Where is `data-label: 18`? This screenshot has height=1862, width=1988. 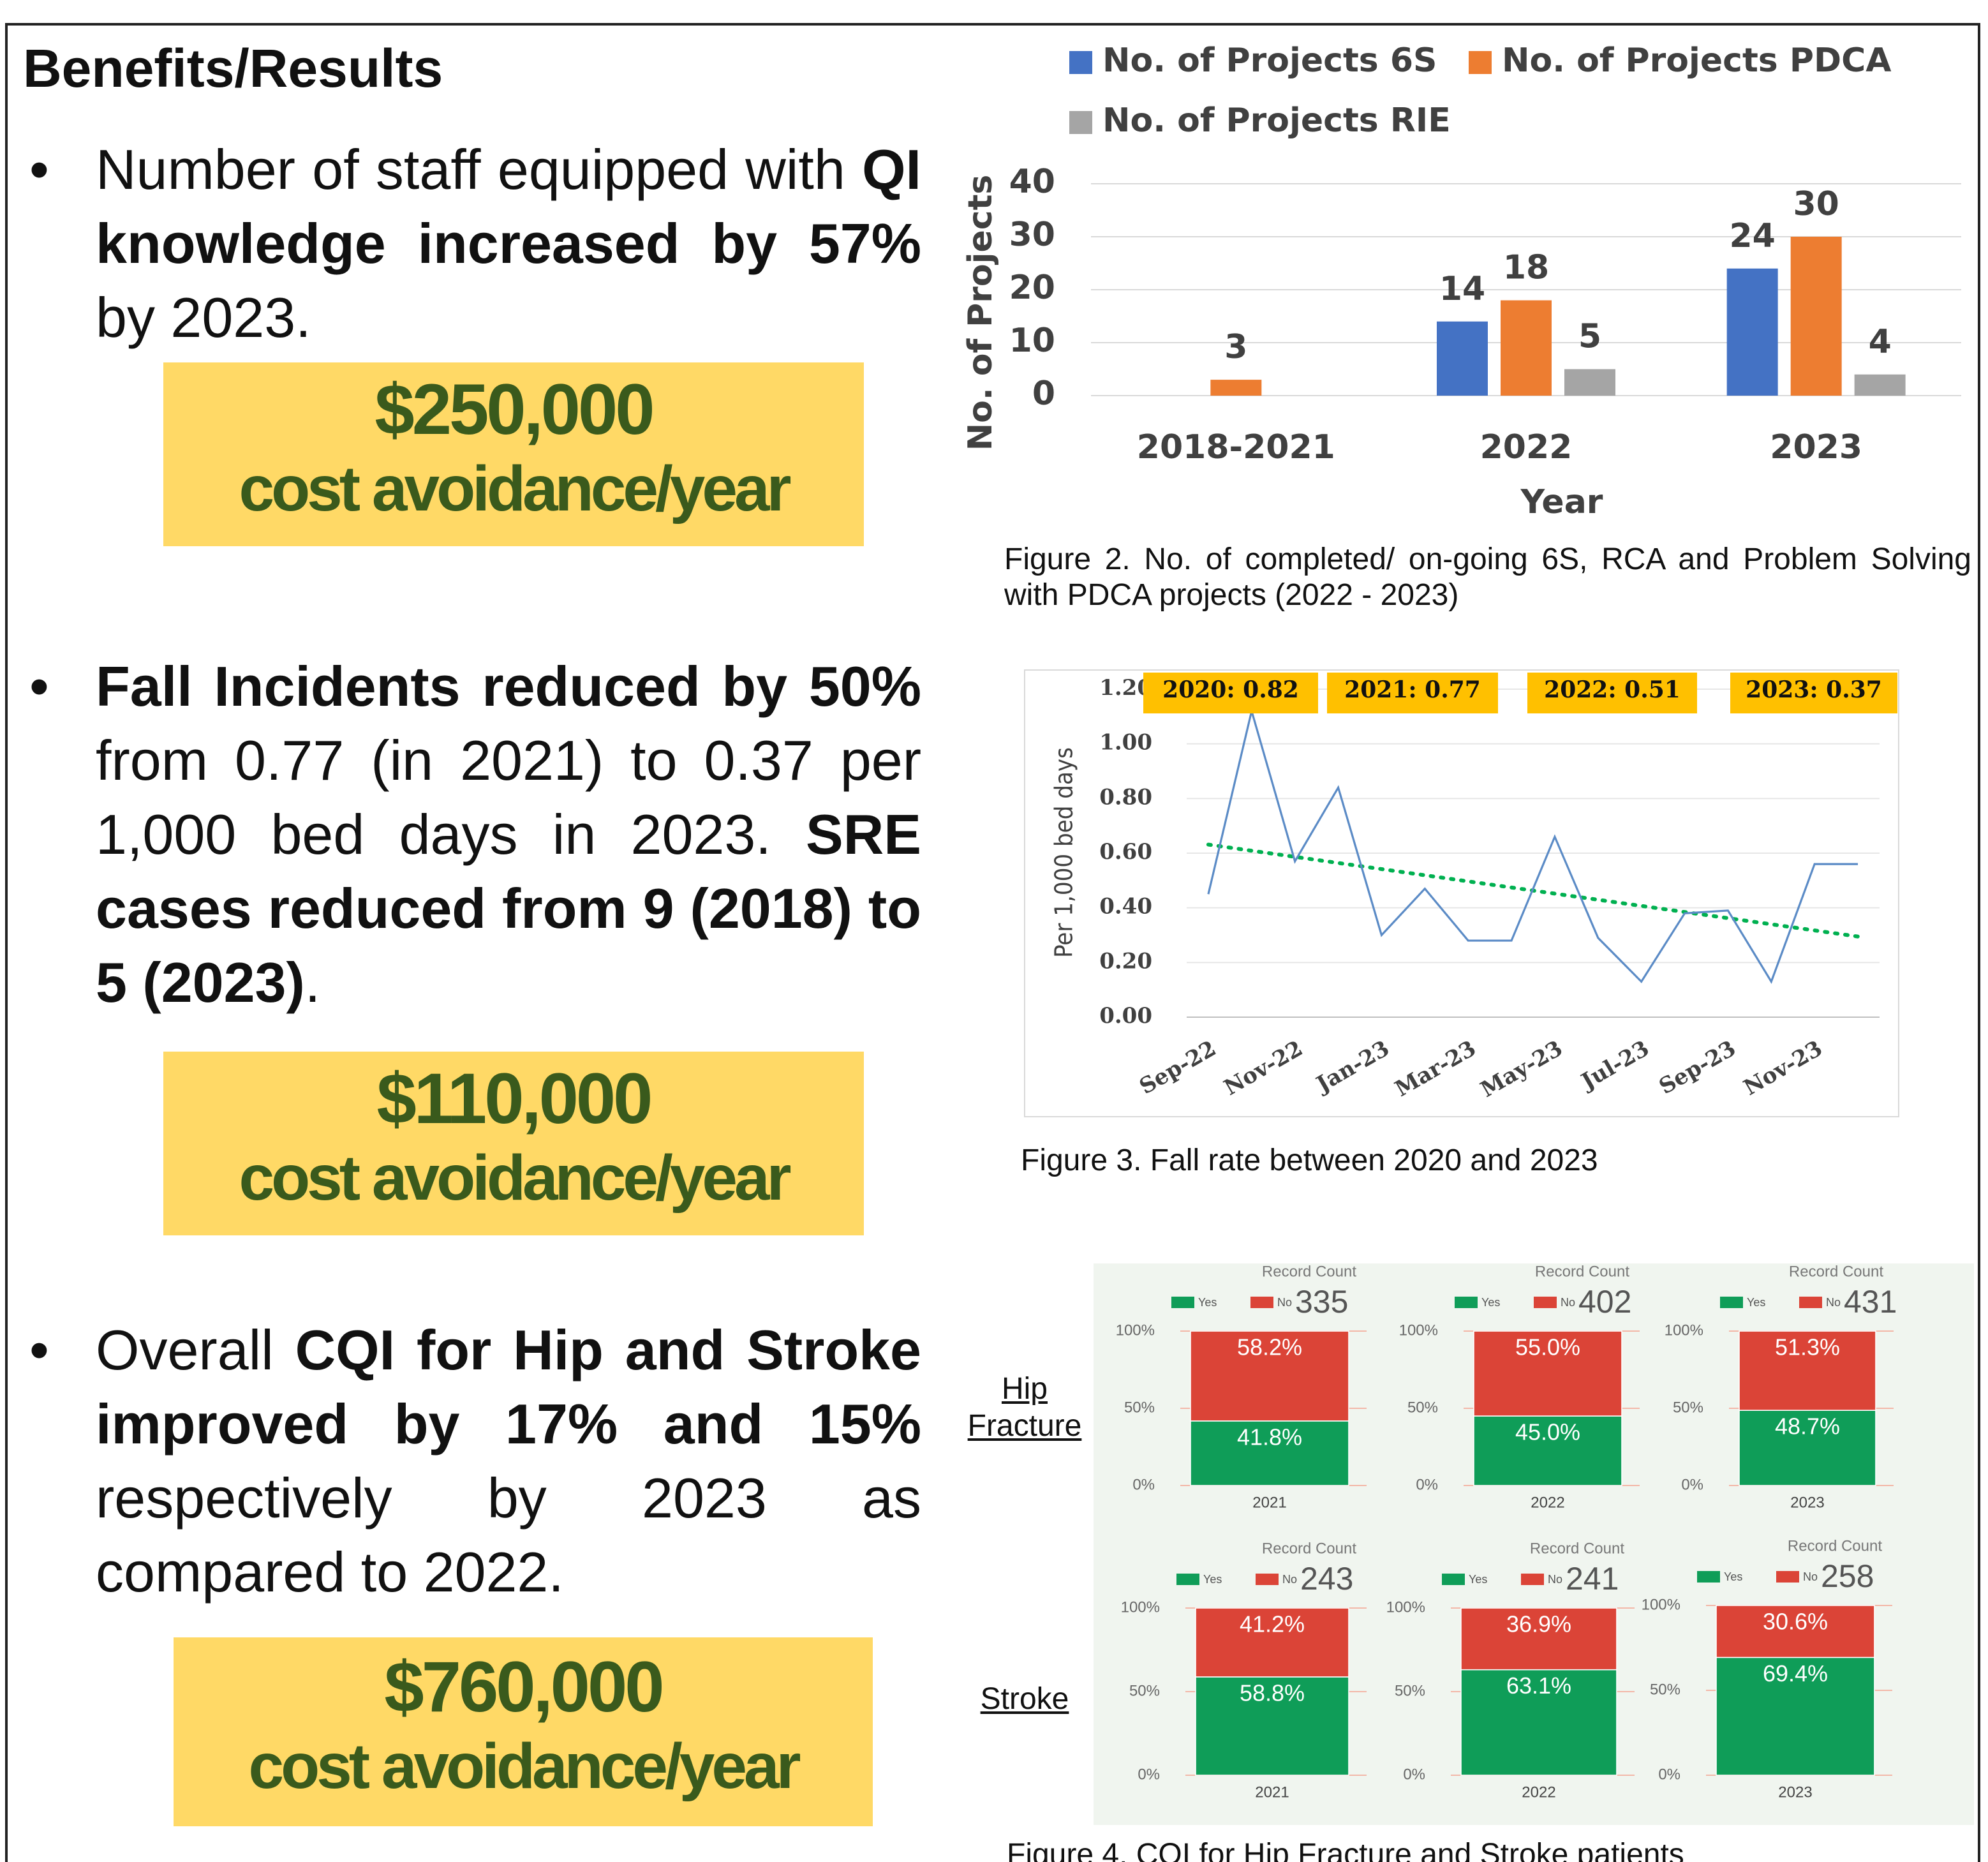 data-label: 18 is located at coordinates (1526, 268).